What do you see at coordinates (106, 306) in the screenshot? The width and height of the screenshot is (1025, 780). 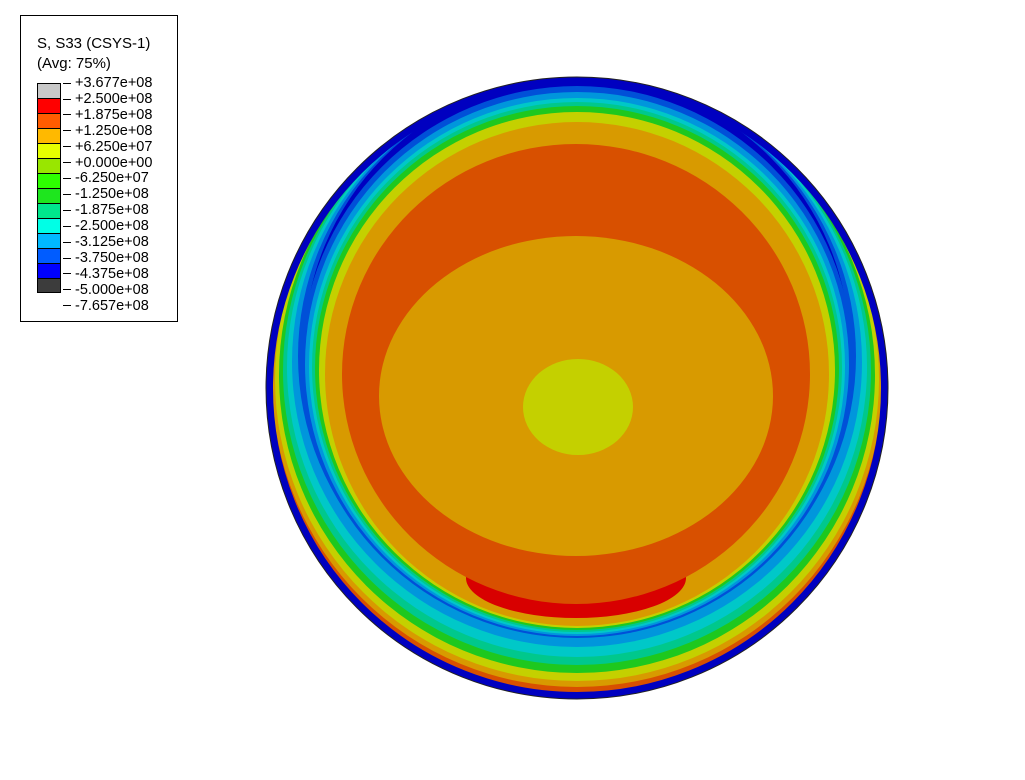 I see `legend-level-label: -7.657e+08` at bounding box center [106, 306].